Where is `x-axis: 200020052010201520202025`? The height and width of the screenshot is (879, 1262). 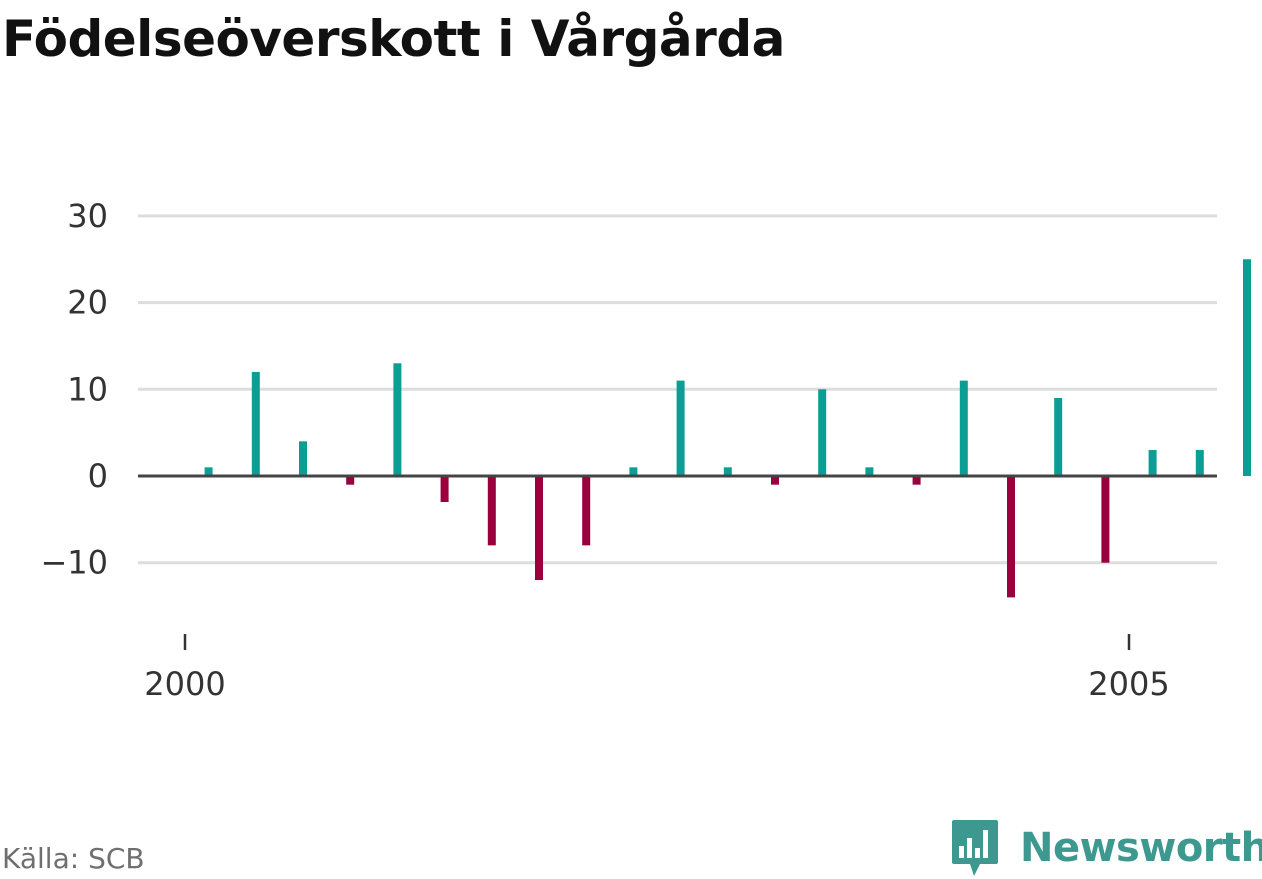
x-axis: 200020052010201520202025 is located at coordinates (657, 668).